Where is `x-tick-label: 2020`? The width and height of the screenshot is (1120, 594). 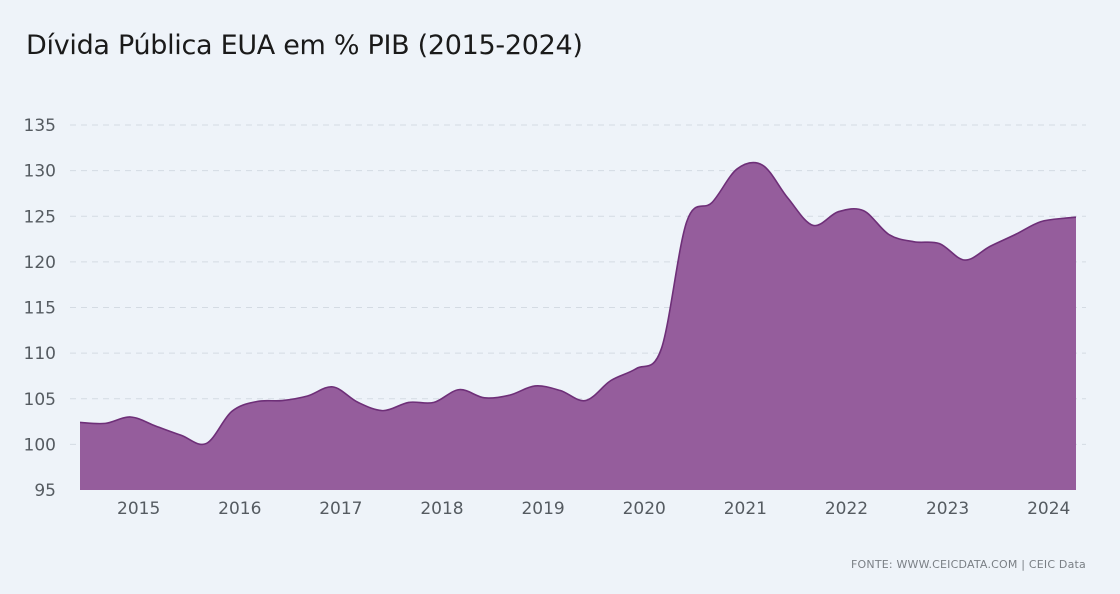 x-tick-label: 2020 is located at coordinates (644, 509).